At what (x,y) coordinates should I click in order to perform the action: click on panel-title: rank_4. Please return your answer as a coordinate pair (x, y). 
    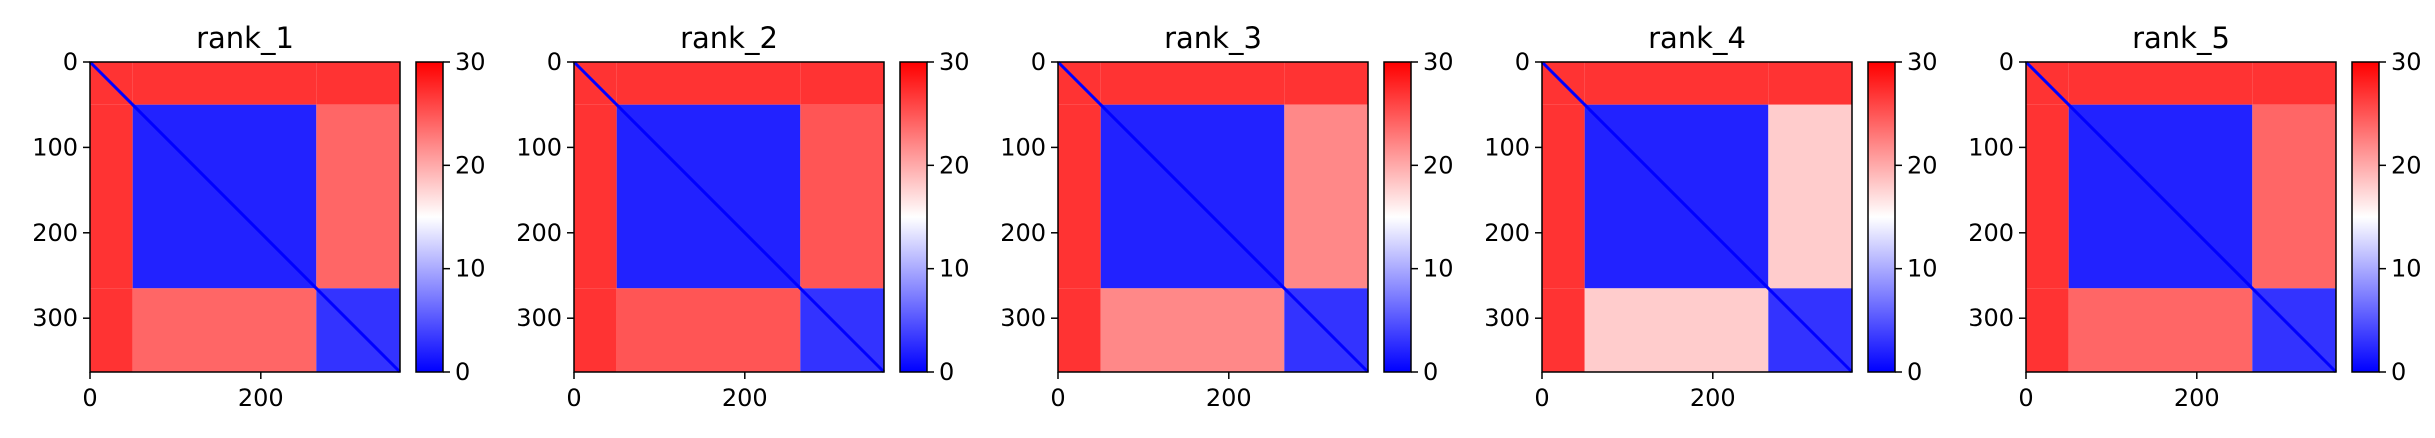
    Looking at the image, I should click on (1697, 38).